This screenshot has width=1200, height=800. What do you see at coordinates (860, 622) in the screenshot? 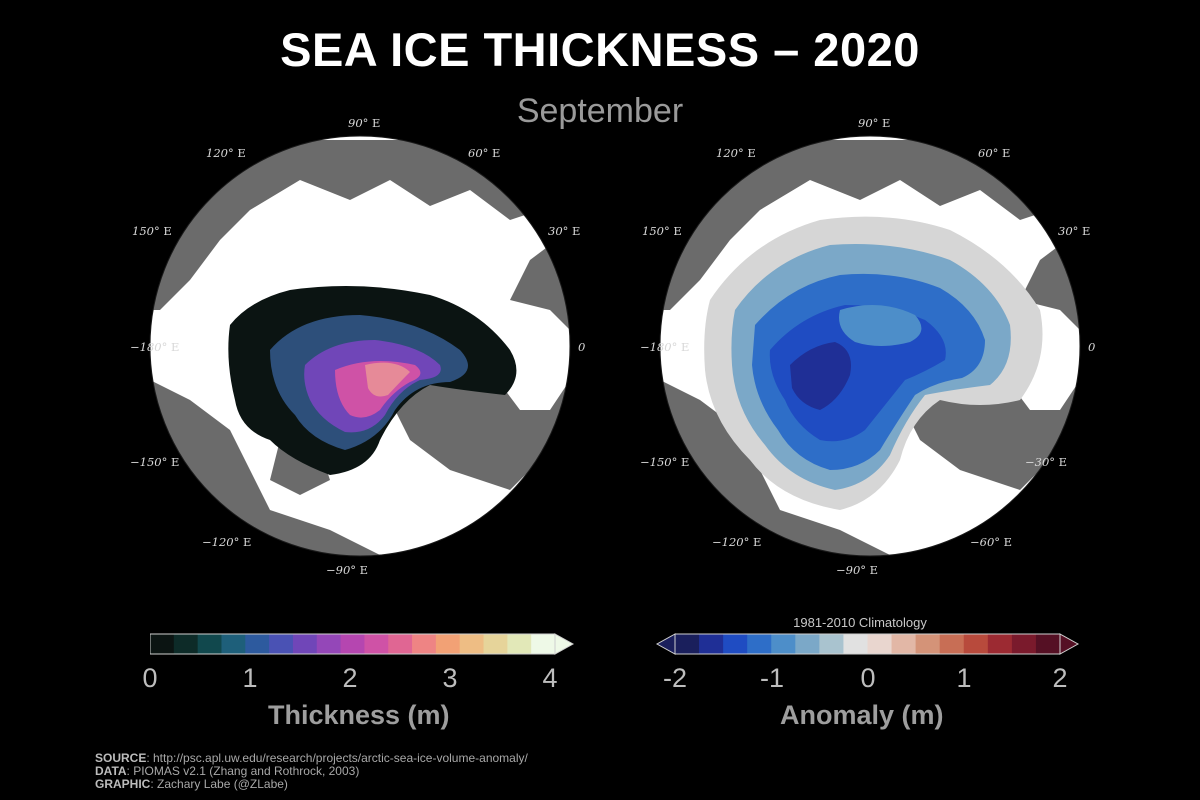
I see `climatology-label: 1981-2010 Climatology` at bounding box center [860, 622].